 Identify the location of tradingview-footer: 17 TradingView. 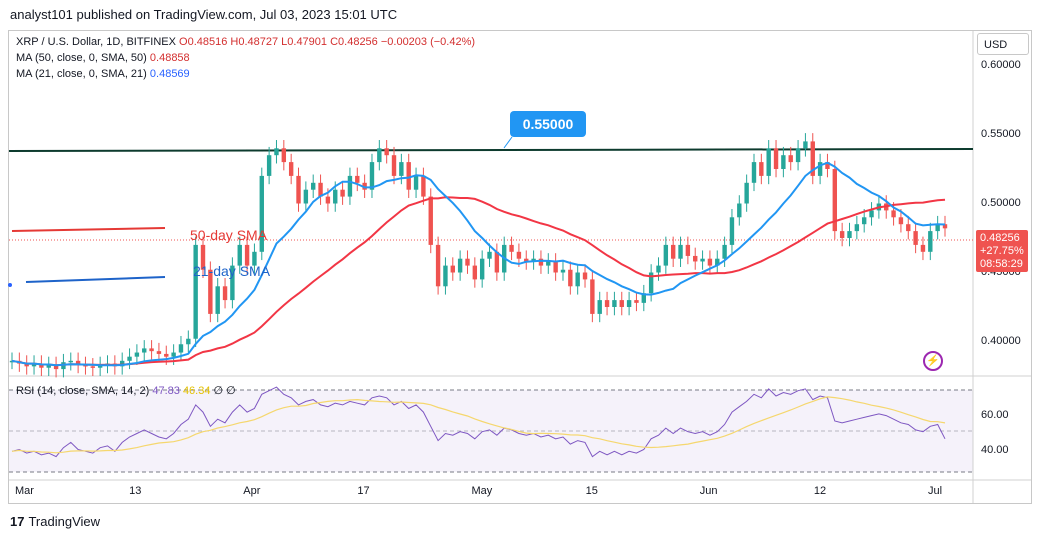
(55, 521).